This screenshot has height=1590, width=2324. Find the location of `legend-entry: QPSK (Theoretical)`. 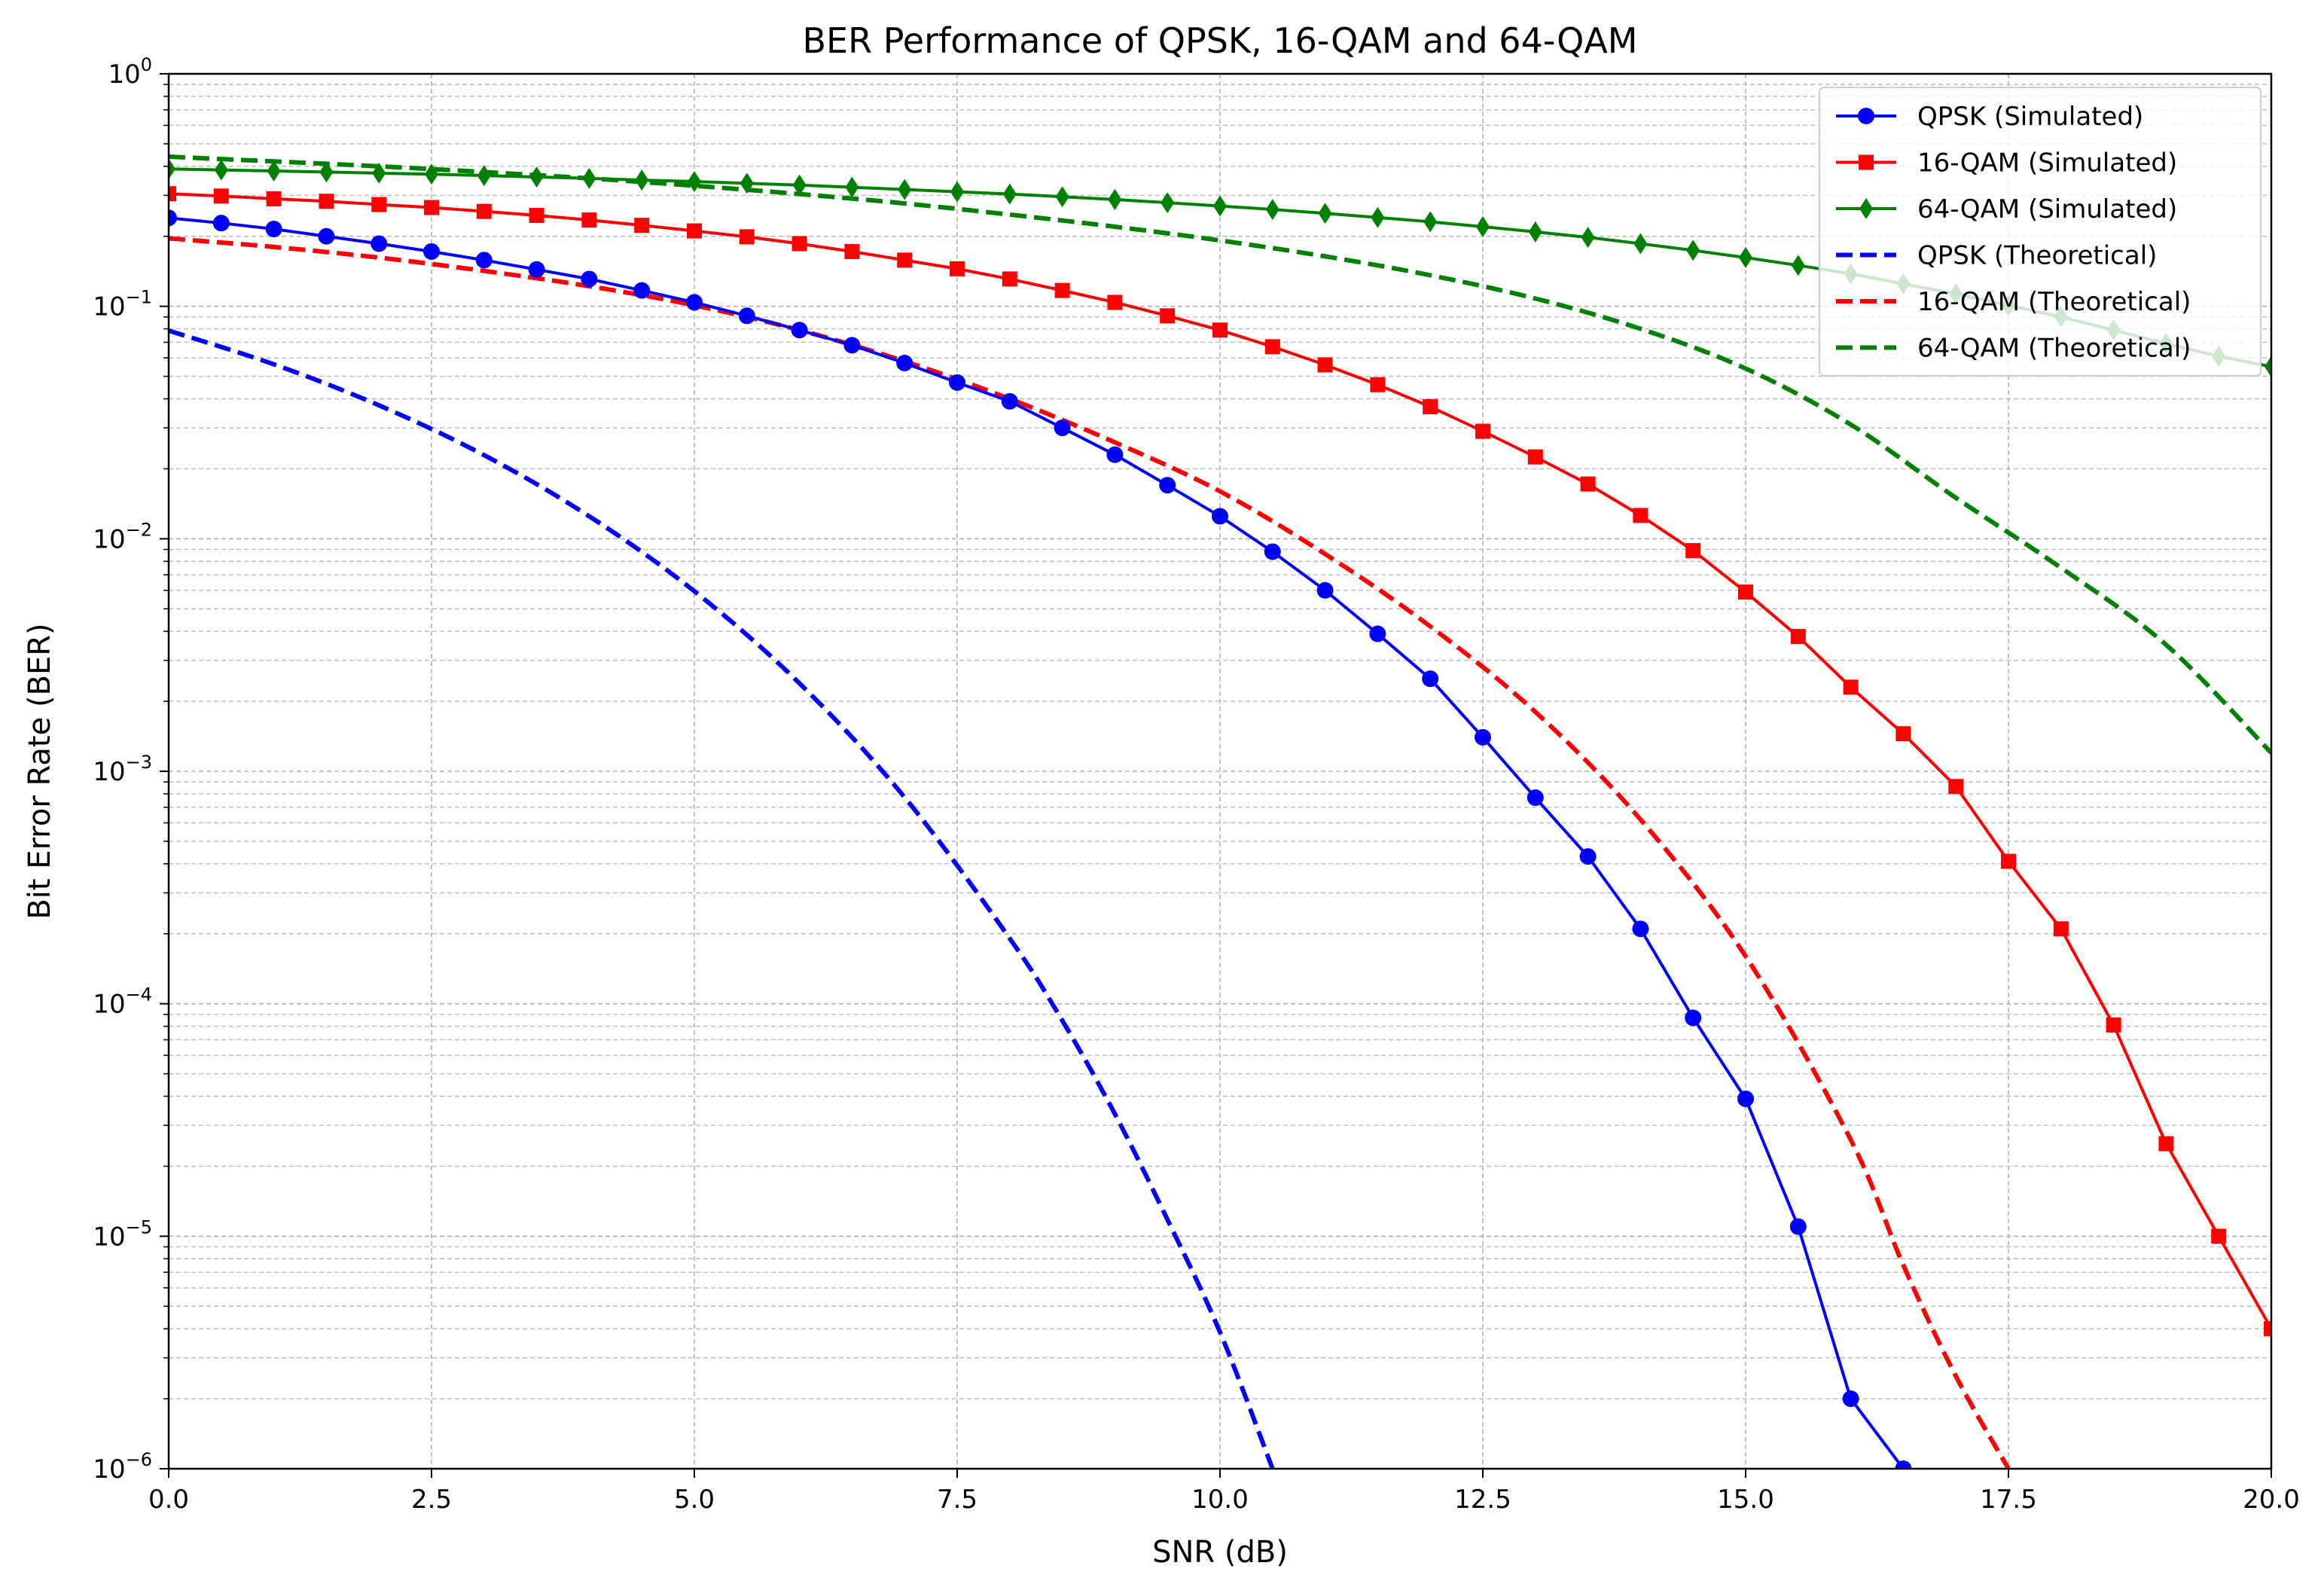

legend-entry: QPSK (Theoretical) is located at coordinates (1996, 256).